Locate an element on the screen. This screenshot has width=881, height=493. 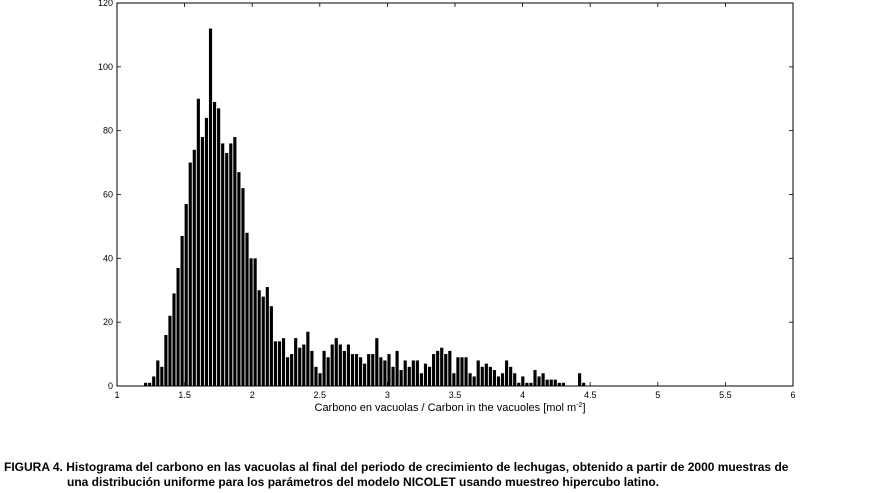
x-axis-label-superscript: -2 is located at coordinates (579, 405).